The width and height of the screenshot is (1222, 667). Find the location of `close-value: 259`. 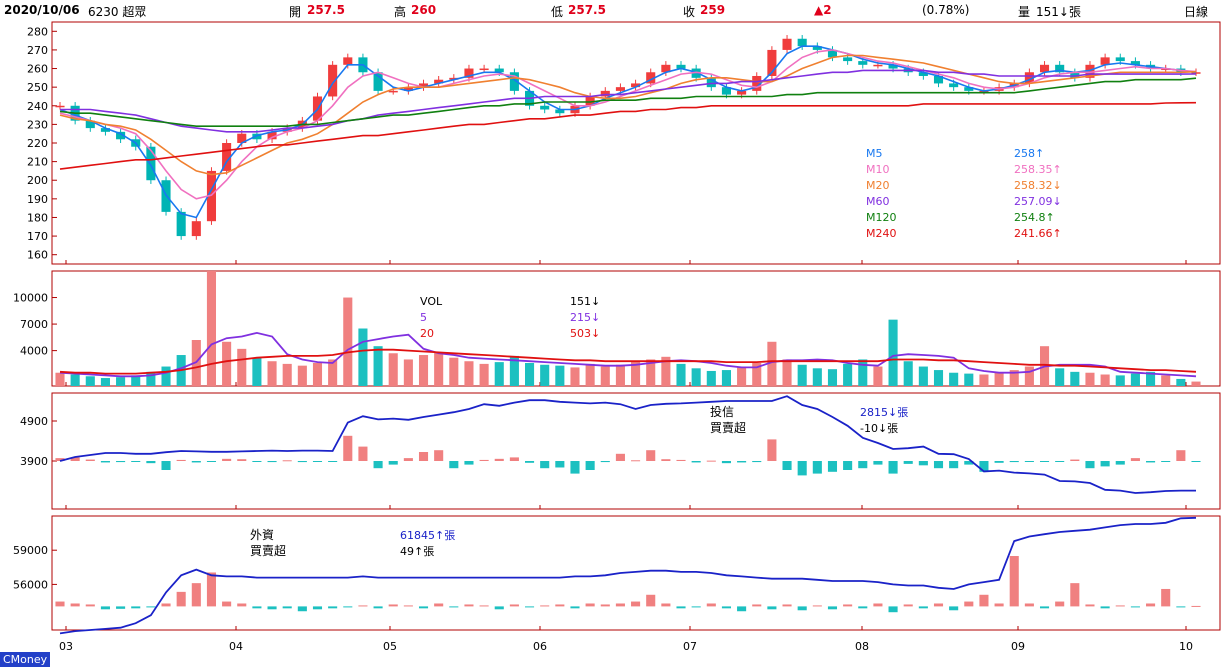

close-value: 259 is located at coordinates (713, 10).